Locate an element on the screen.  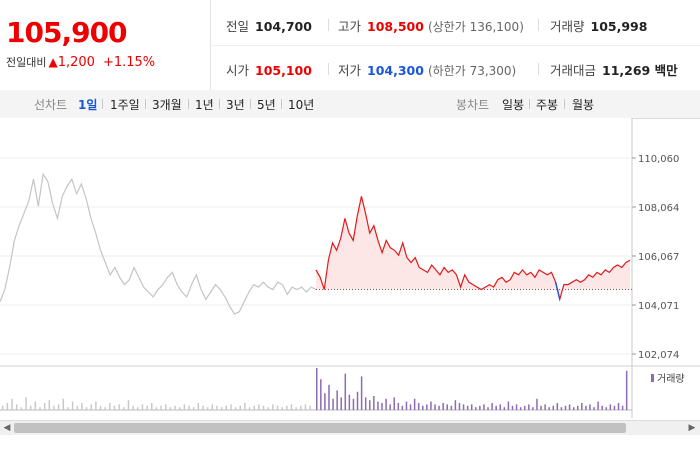
period-3m: 3개월 is located at coordinates (167, 105).